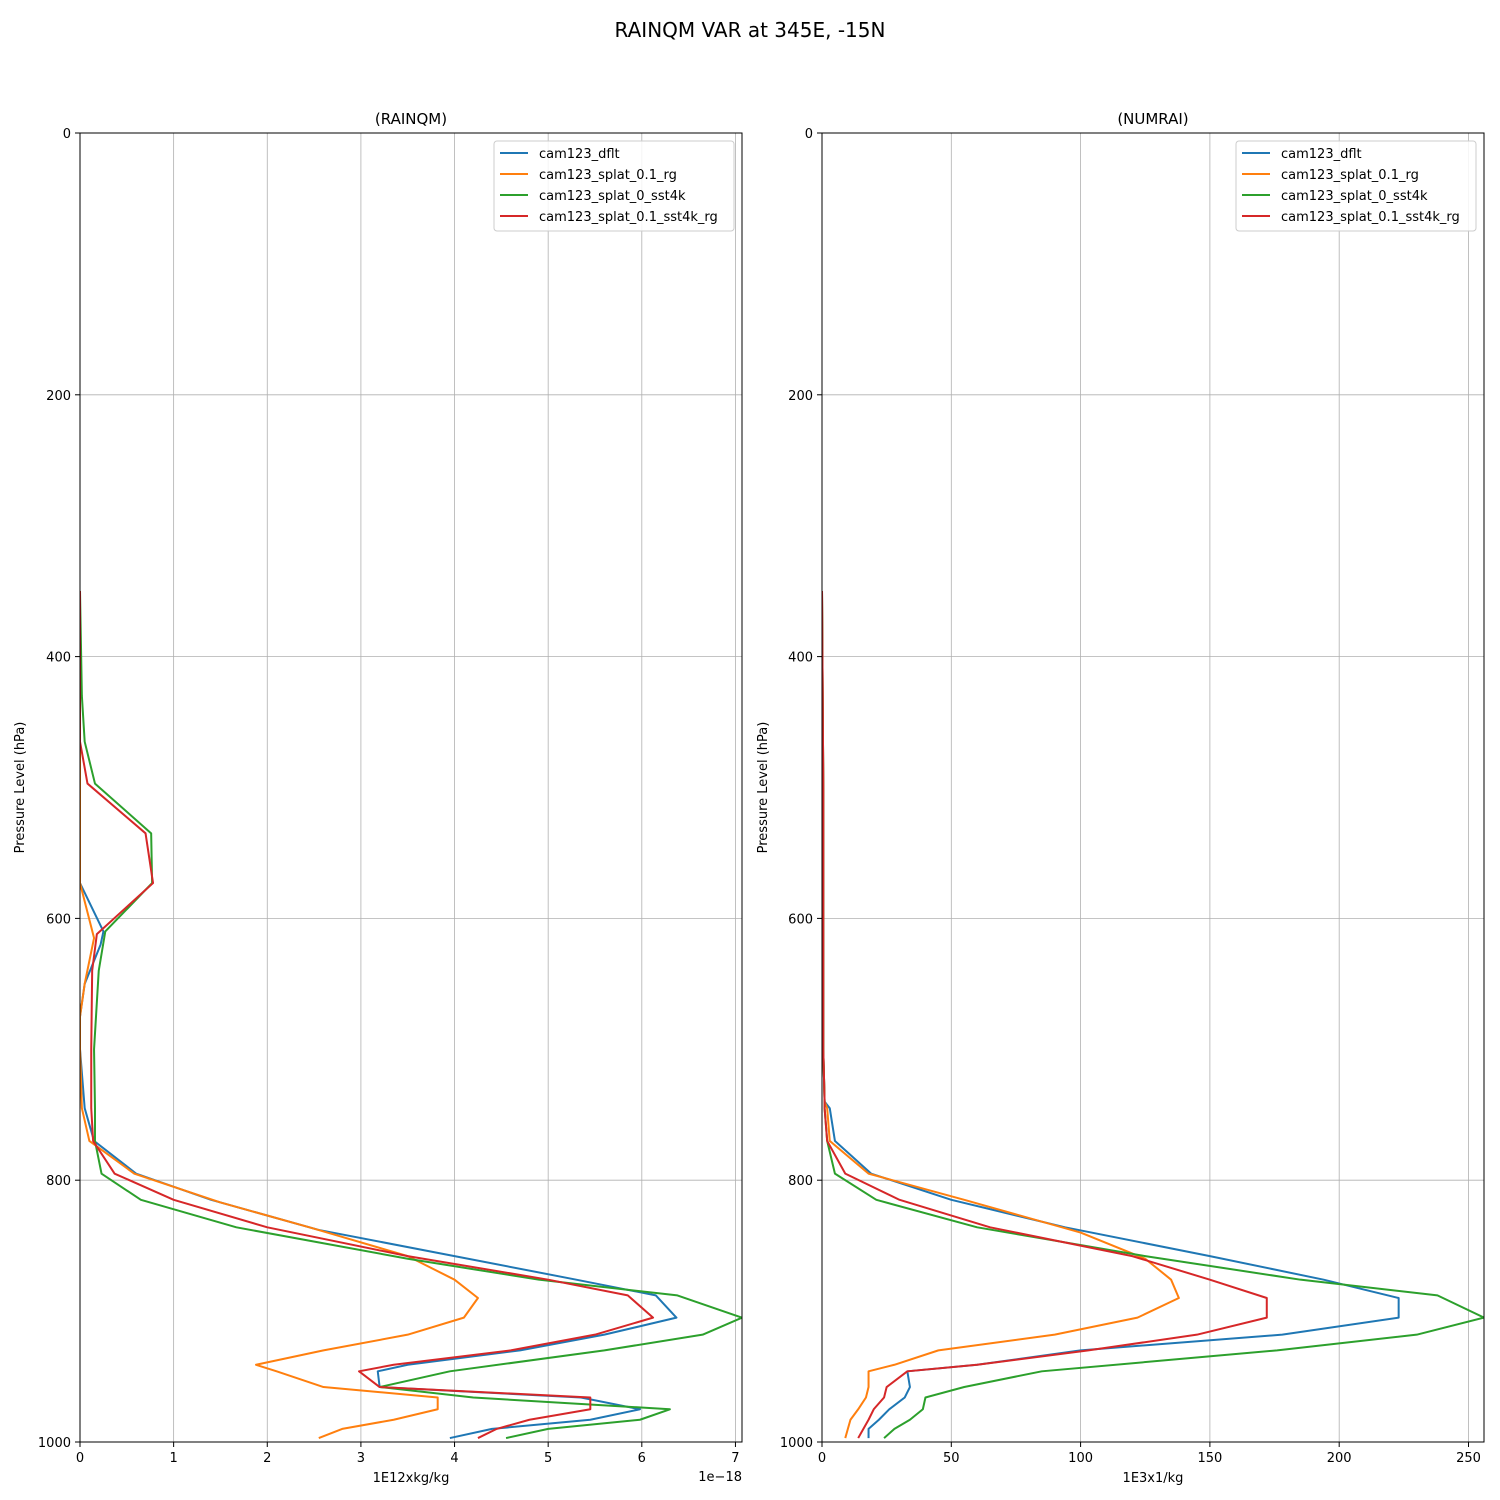 The image size is (1500, 1500). Describe the element at coordinates (1153, 1478) in the screenshot. I see `x-axis-label: 1E3x1/kg` at that location.